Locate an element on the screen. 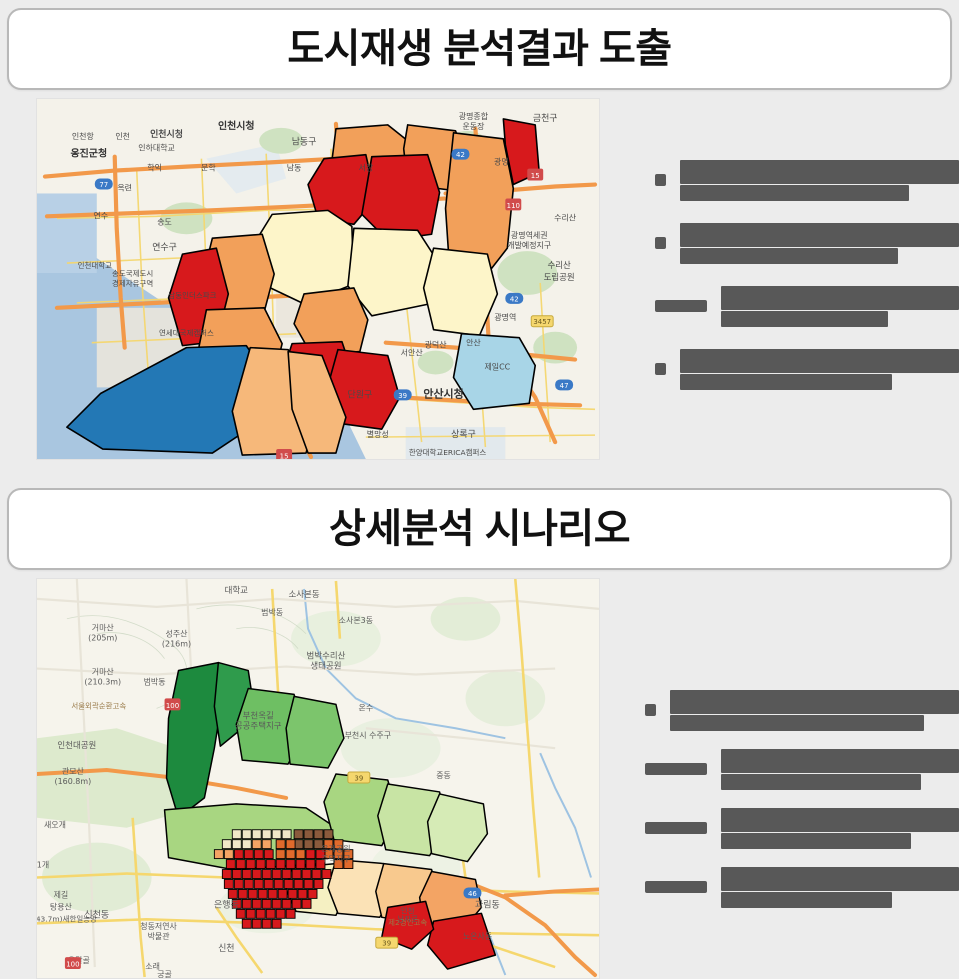 This screenshot has width=959, height=979. svg-text: 중동 is located at coordinates (443, 775).